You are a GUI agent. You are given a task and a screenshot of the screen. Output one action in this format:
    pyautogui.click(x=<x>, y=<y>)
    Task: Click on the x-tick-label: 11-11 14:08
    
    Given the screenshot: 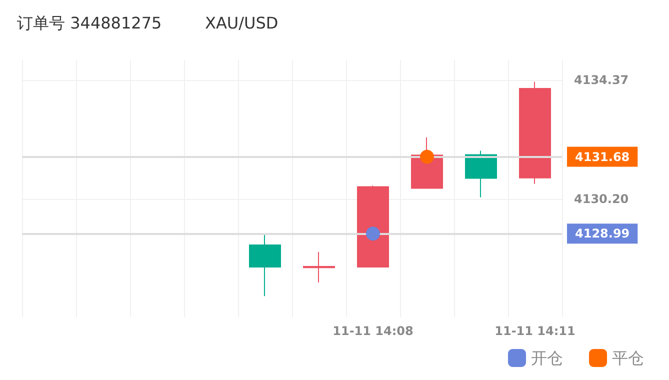 What is the action you would take?
    pyautogui.click(x=373, y=331)
    